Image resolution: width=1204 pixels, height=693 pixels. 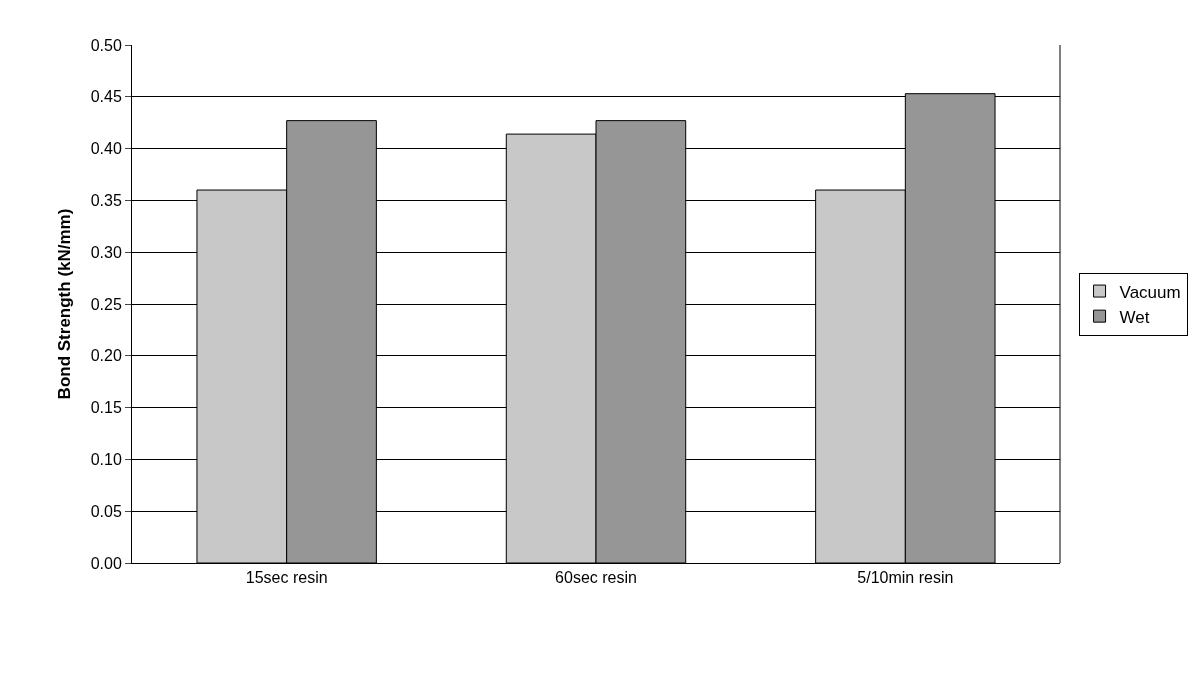 What do you see at coordinates (905, 578) in the screenshot?
I see `x-tick-label: 5/10min resin` at bounding box center [905, 578].